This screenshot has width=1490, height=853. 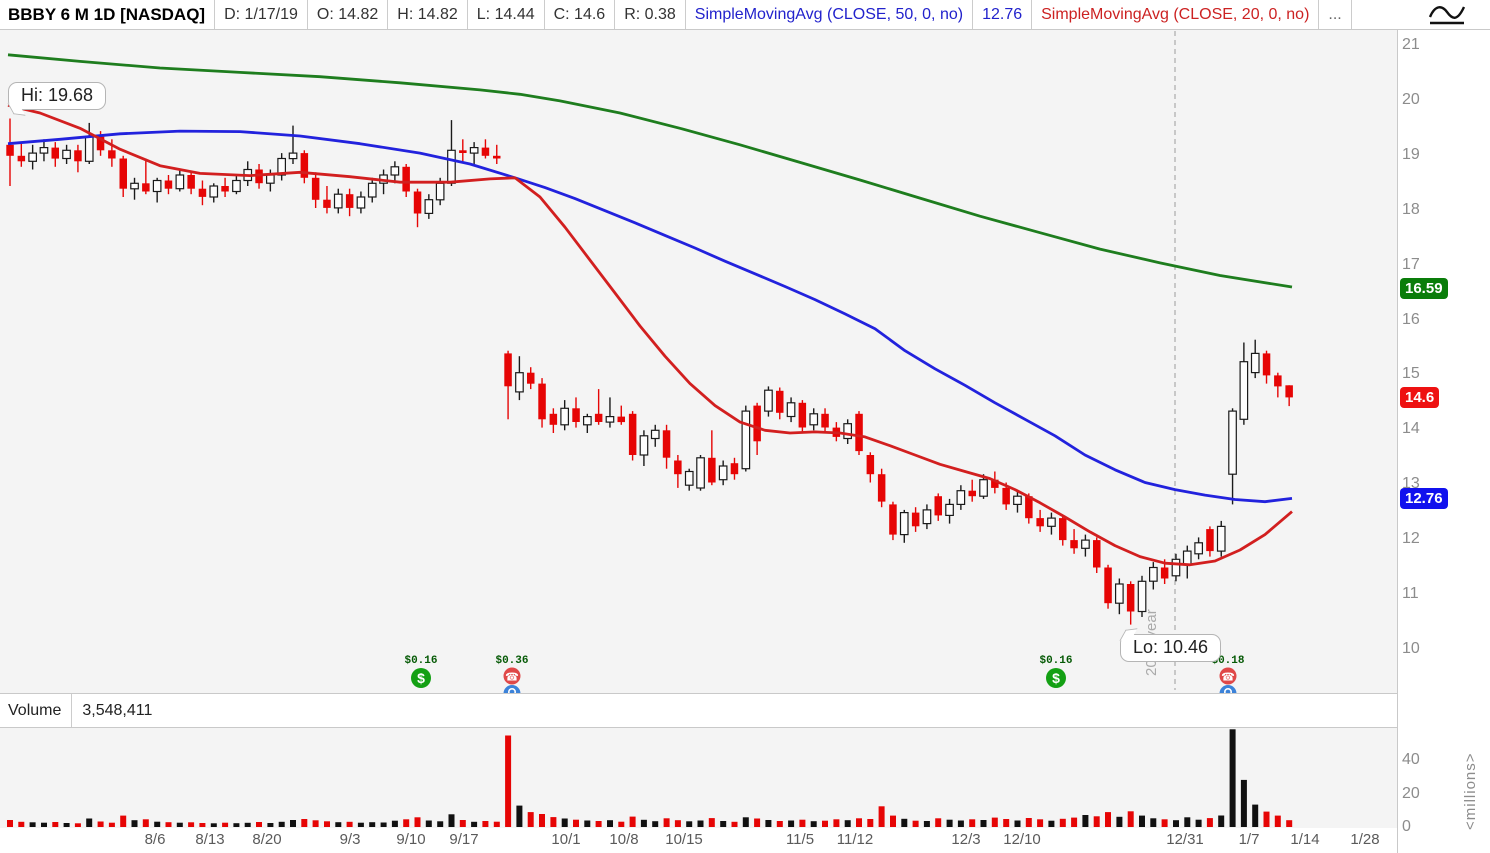 What do you see at coordinates (1411, 154) in the screenshot?
I see `price-axis-tick: 19` at bounding box center [1411, 154].